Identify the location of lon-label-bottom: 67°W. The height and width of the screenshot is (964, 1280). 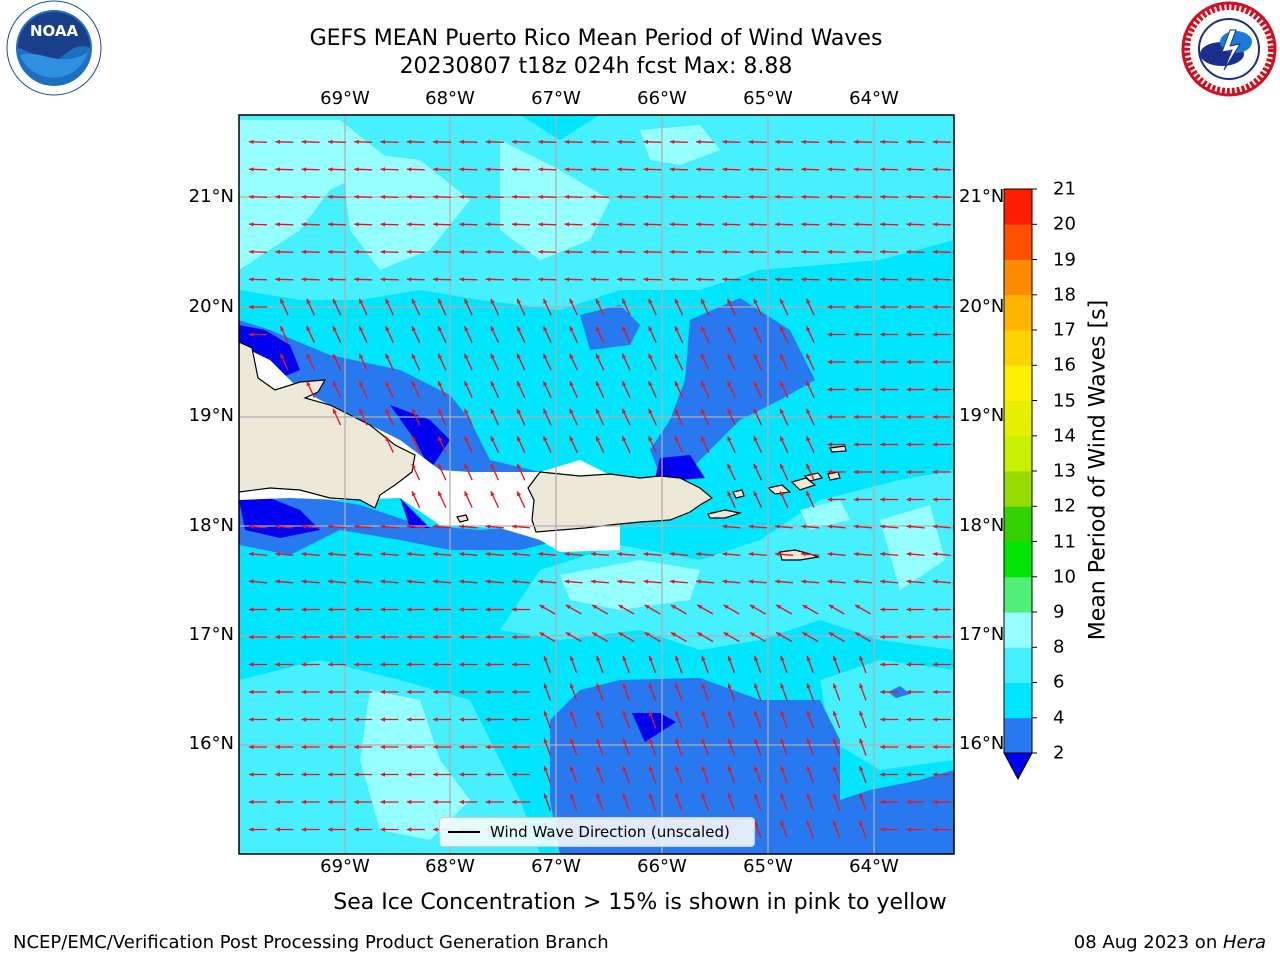
(556, 866).